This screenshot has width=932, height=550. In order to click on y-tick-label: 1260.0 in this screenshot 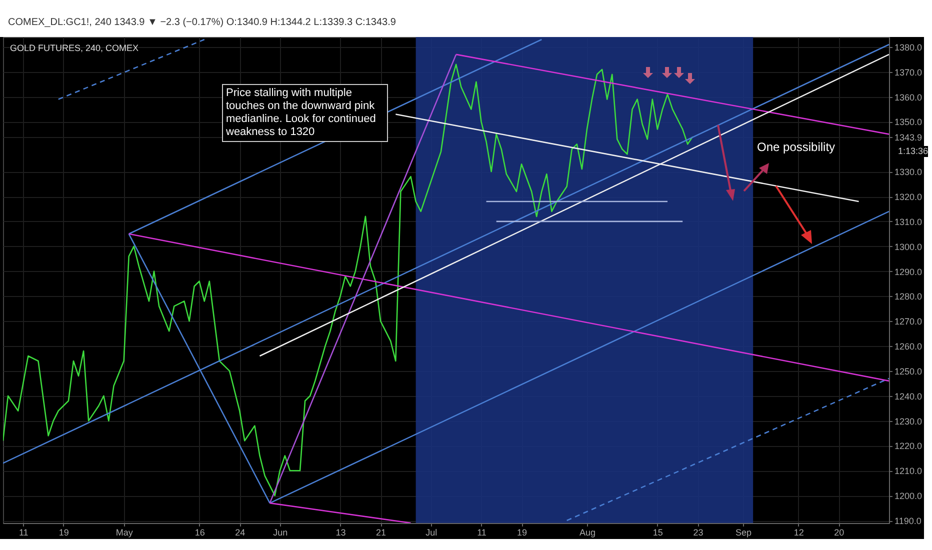, I will do `click(908, 347)`.